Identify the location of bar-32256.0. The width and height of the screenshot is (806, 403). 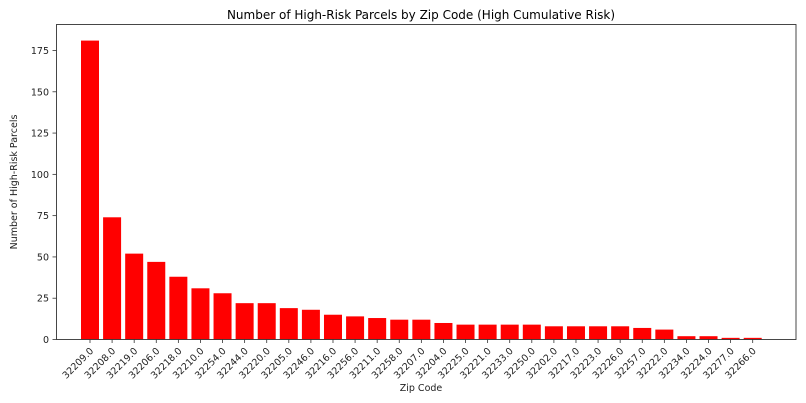
(355, 328).